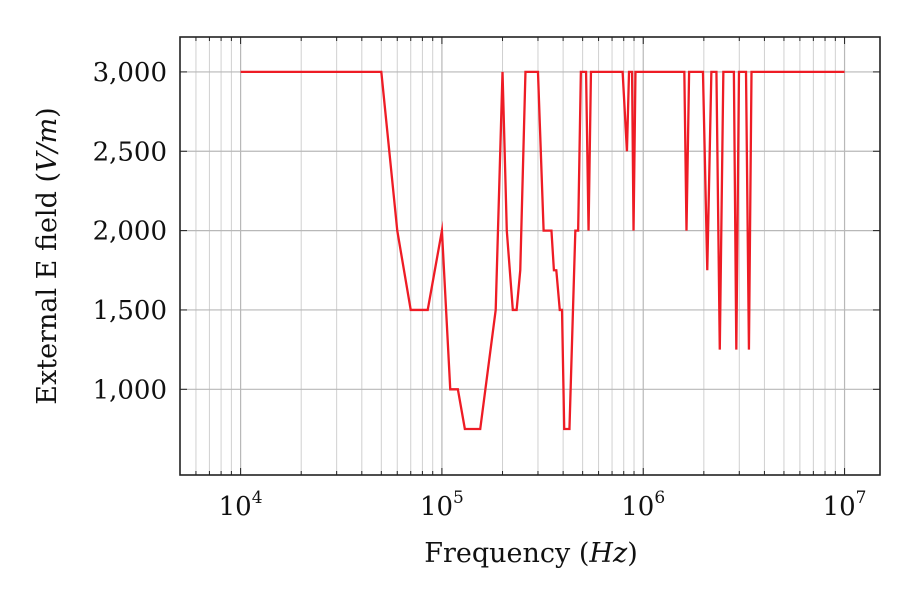 The width and height of the screenshot is (911, 594). What do you see at coordinates (257, 498) in the screenshot?
I see `x-tick-exponent: 4` at bounding box center [257, 498].